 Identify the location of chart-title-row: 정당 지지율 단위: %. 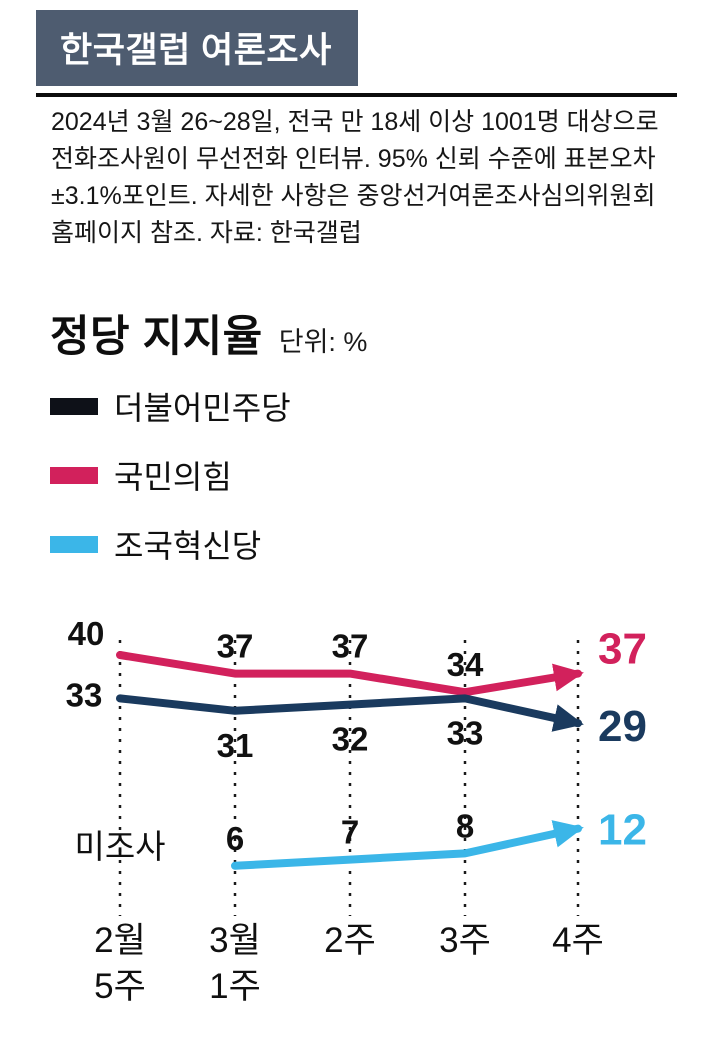
(208, 333).